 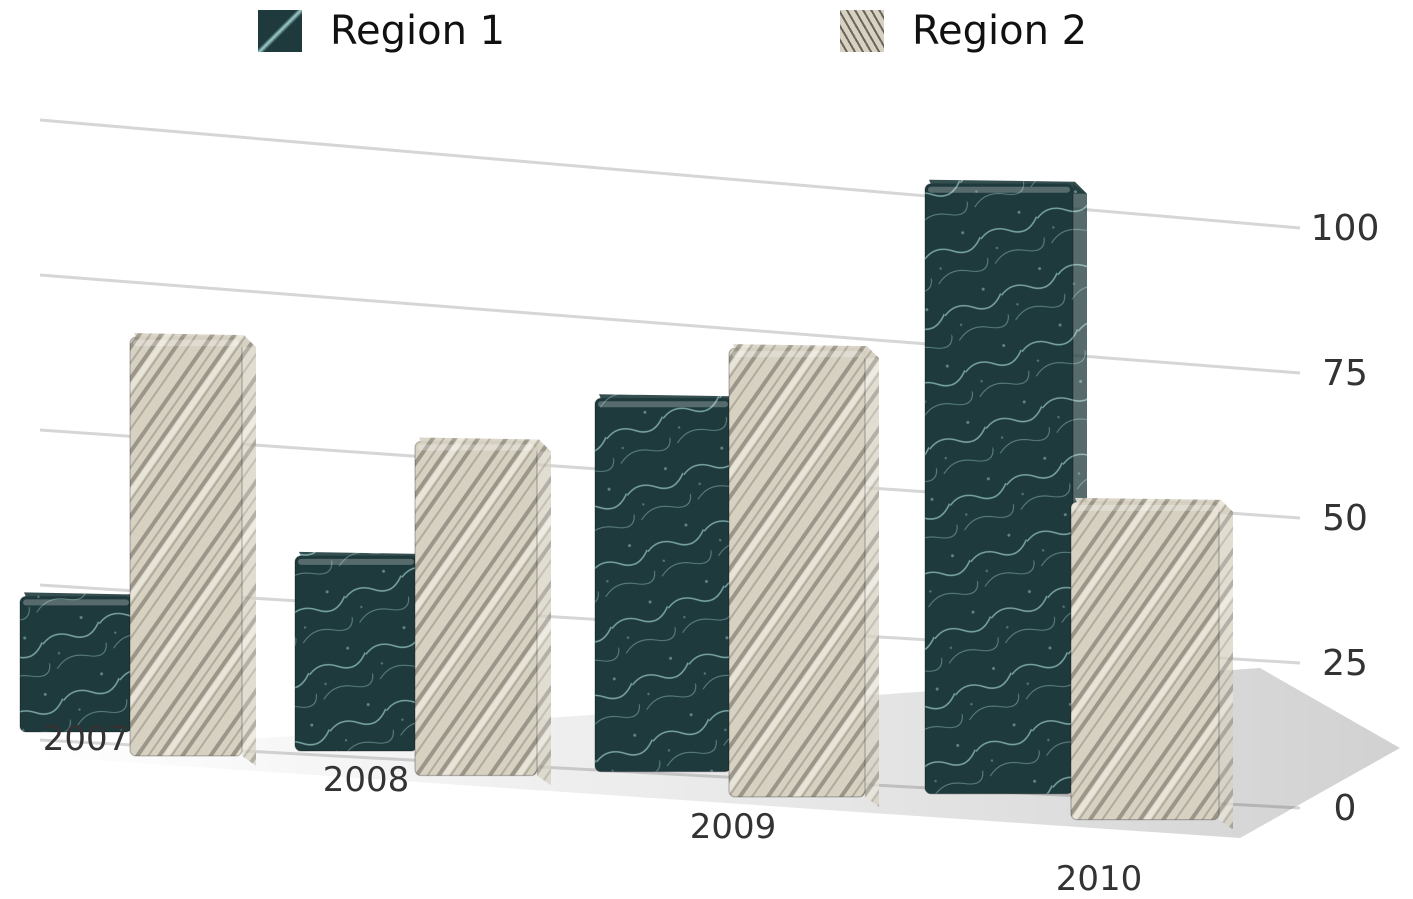 I want to click on bar-region-2-2010, so click(x=1151, y=663).